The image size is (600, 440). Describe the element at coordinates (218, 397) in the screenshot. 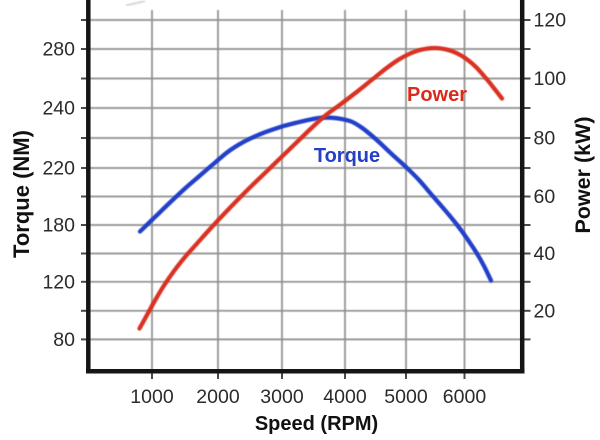

I see `svg-text: 2000` at that location.